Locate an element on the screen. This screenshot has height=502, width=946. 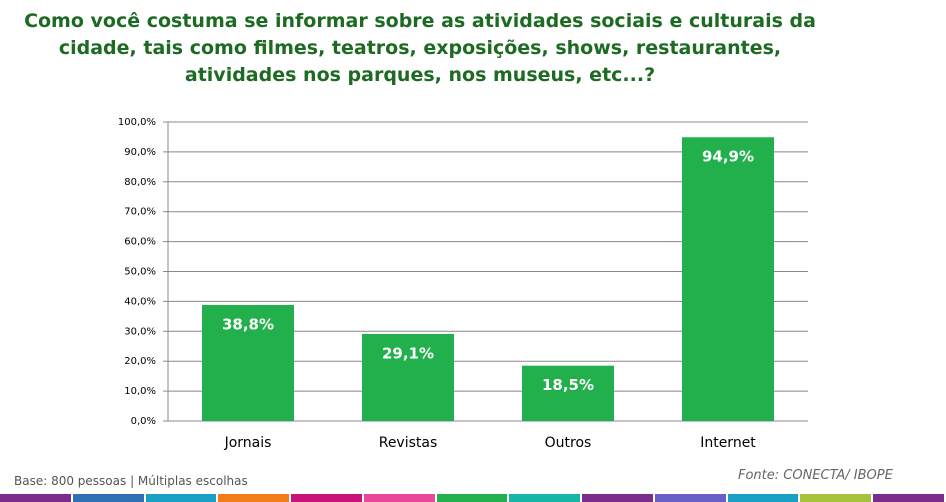
y-tick-label: 50,0% is located at coordinates (140, 272).